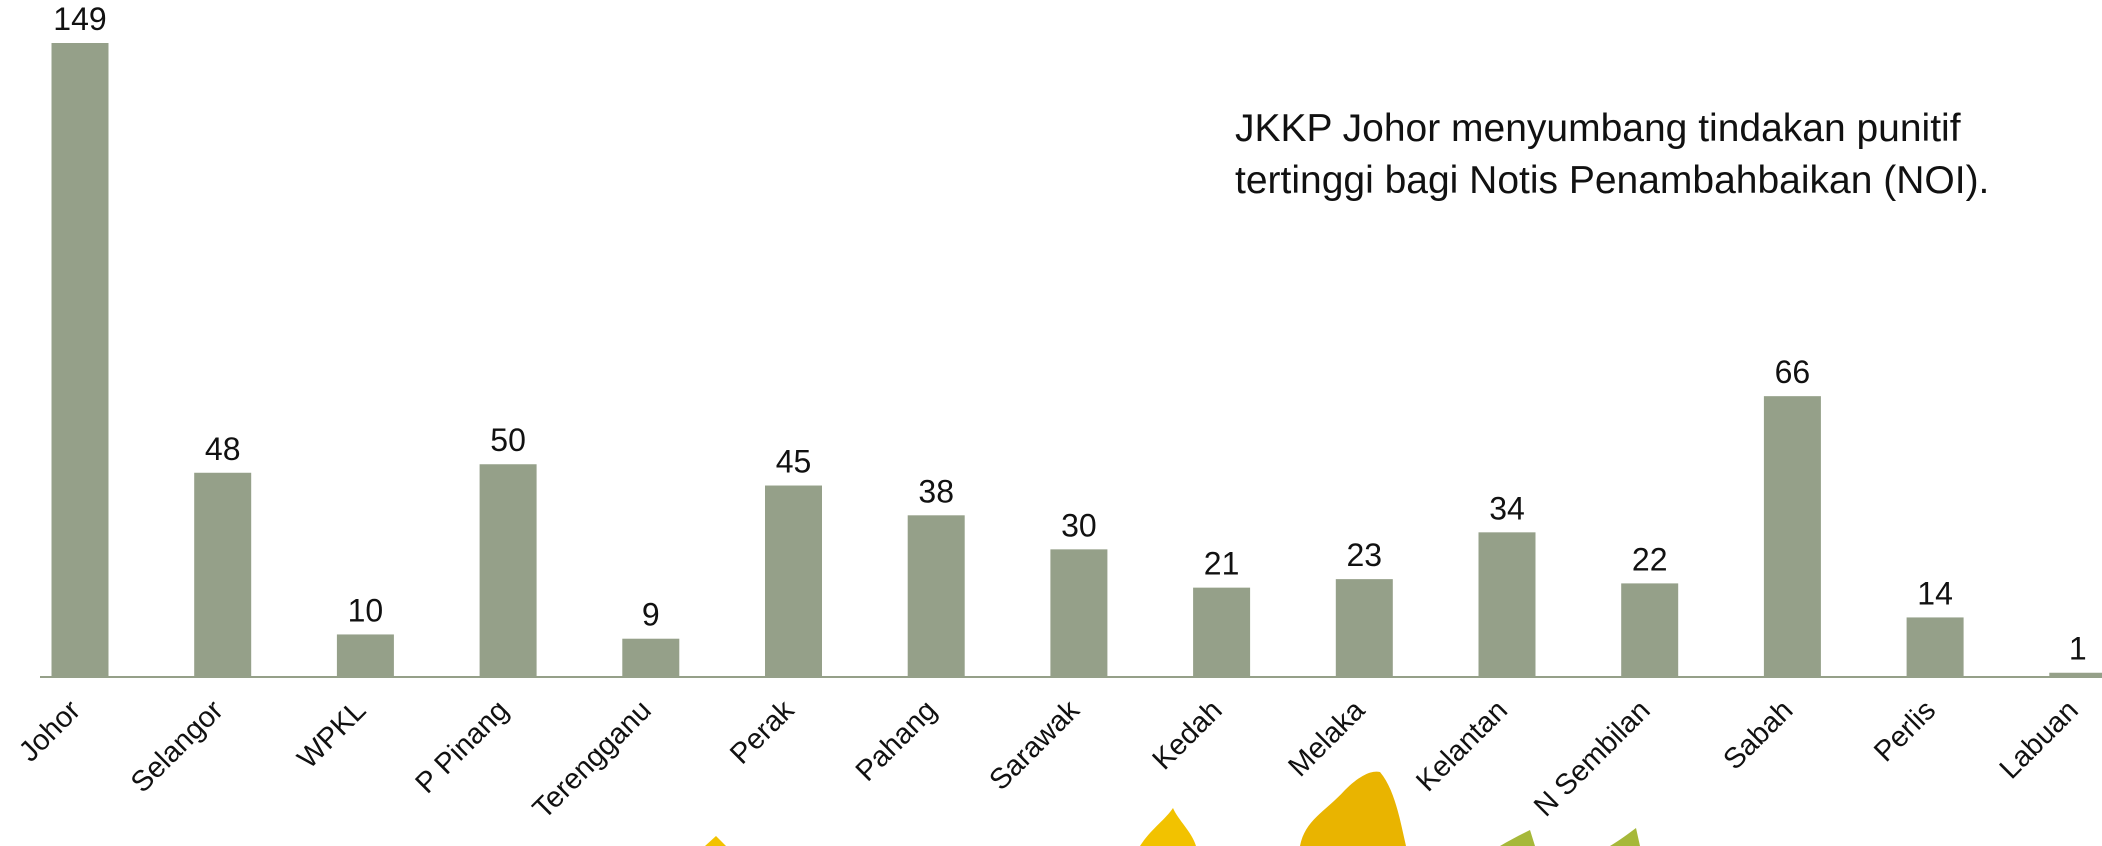 The width and height of the screenshot is (2102, 846). Describe the element at coordinates (79, 19) in the screenshot. I see `value-label: 149` at that location.